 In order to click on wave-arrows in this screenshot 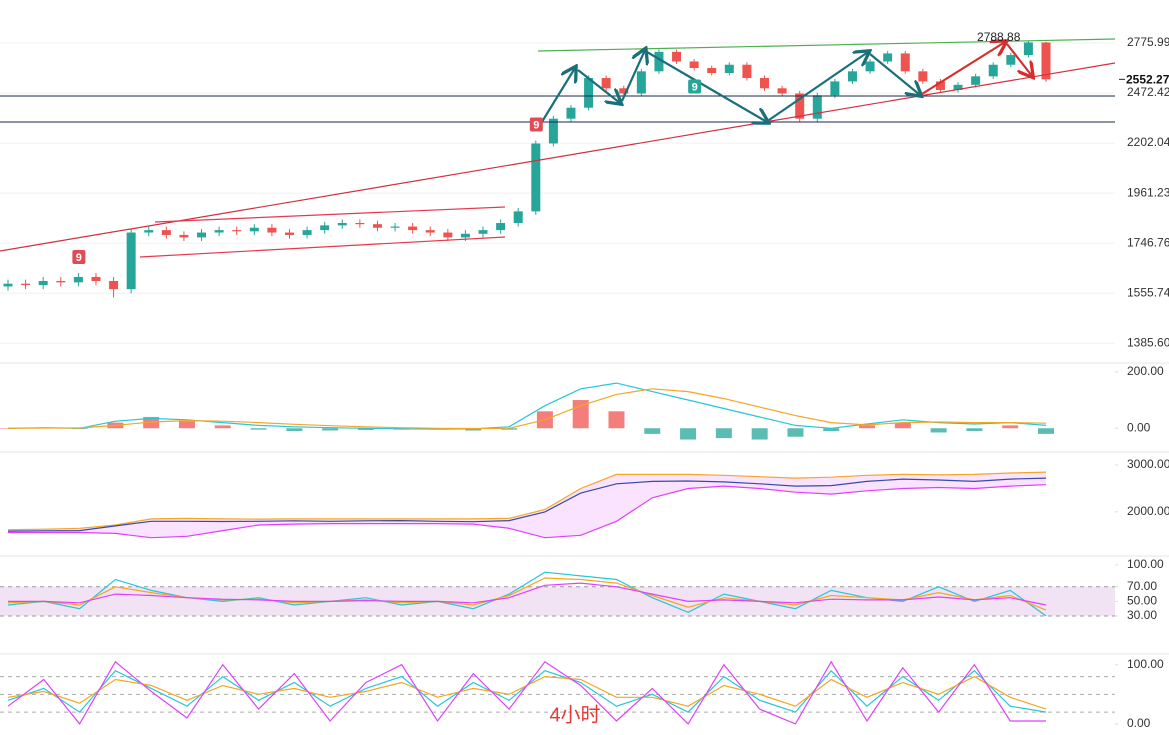, I will do `click(729, 88)`.